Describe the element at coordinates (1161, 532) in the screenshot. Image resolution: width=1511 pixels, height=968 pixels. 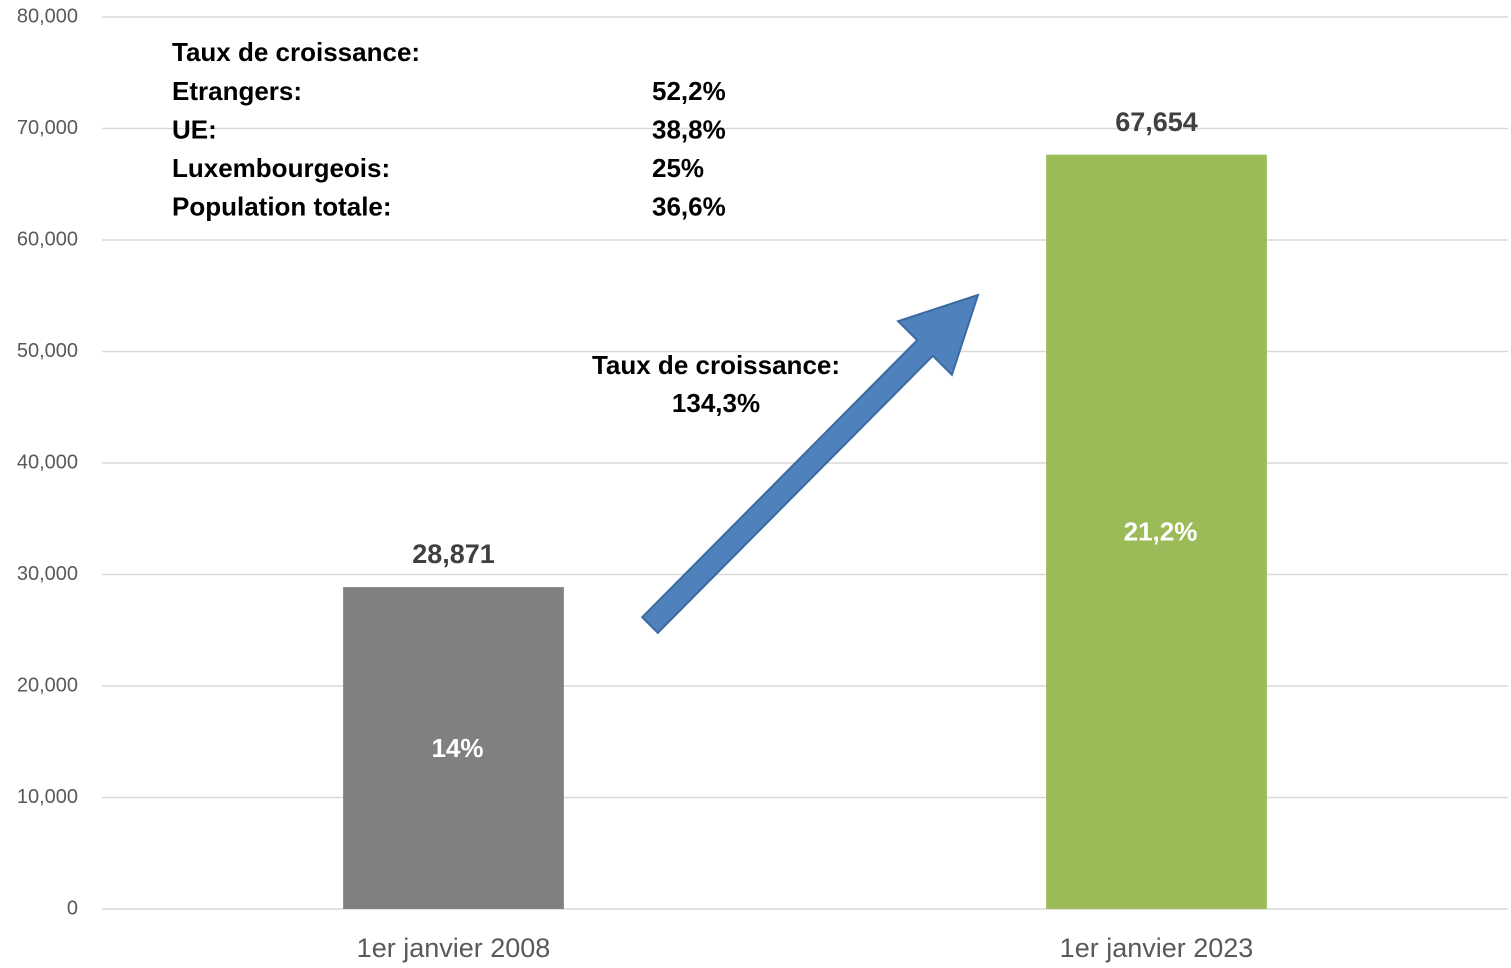
I see `bar-inner-label: 21,2%` at that location.